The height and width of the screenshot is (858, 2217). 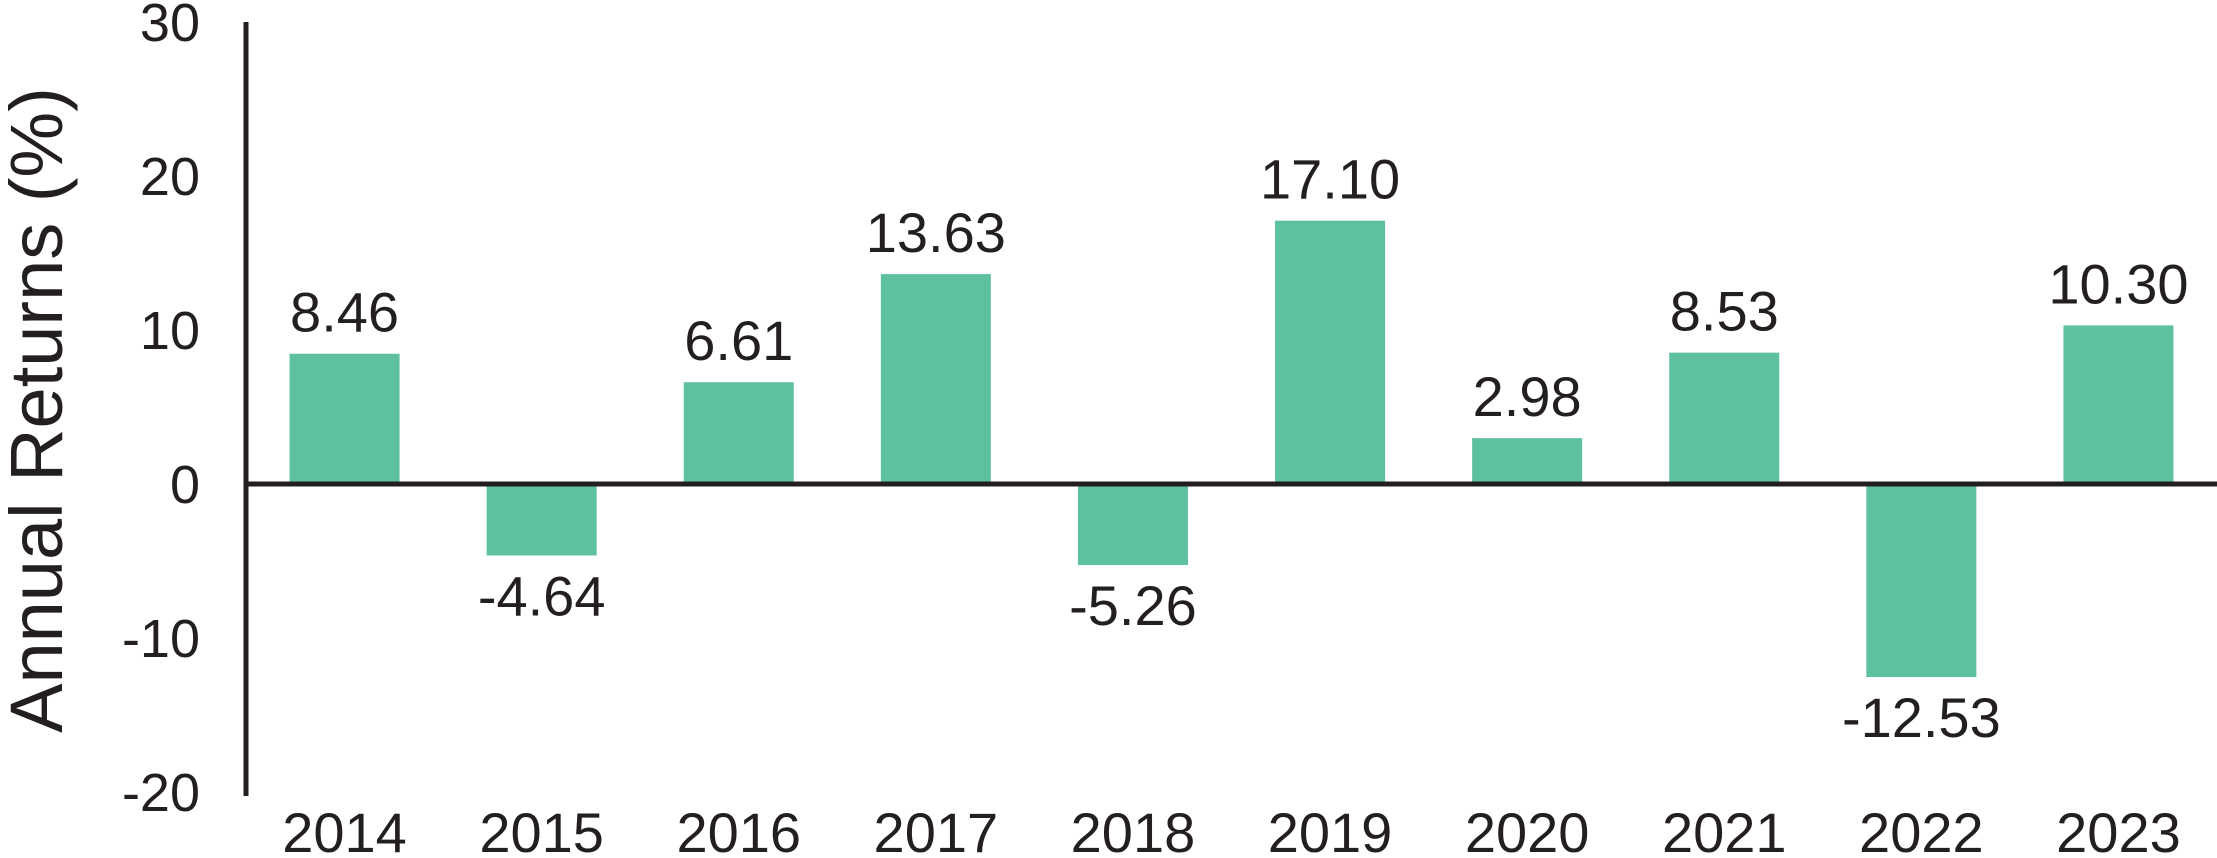 What do you see at coordinates (344, 418) in the screenshot?
I see `bar-2014` at bounding box center [344, 418].